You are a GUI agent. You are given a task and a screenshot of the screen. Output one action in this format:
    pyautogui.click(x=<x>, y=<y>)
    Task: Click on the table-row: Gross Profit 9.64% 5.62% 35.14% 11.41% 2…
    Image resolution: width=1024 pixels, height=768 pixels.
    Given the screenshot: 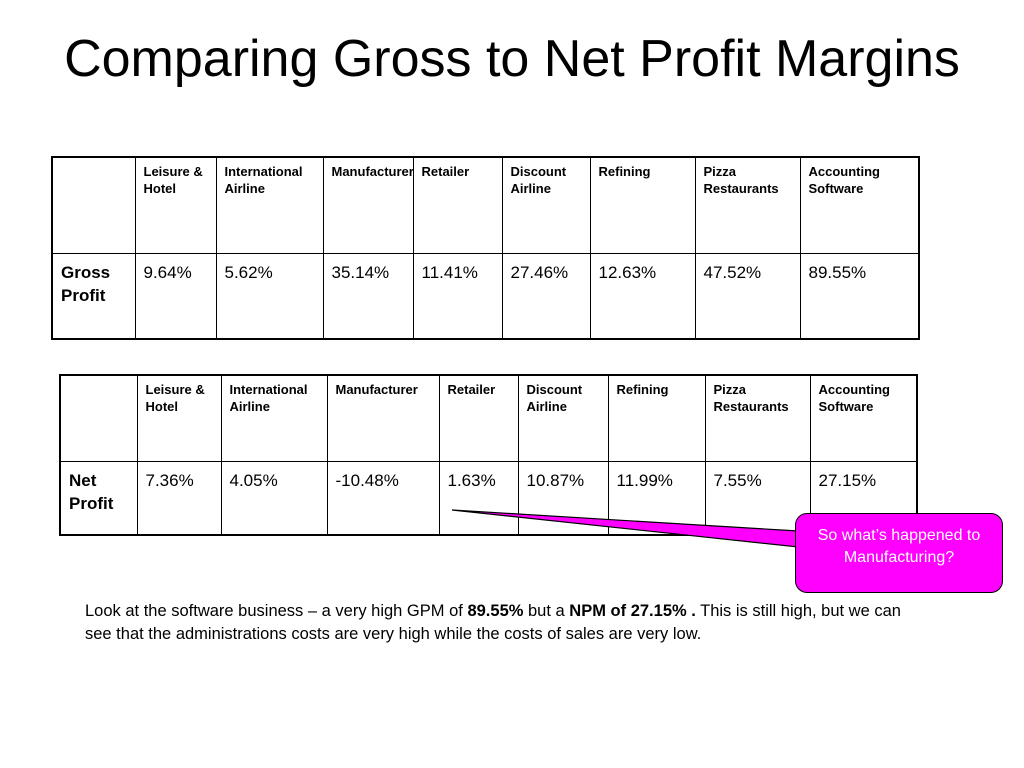 What is the action you would take?
    pyautogui.click(x=485, y=296)
    